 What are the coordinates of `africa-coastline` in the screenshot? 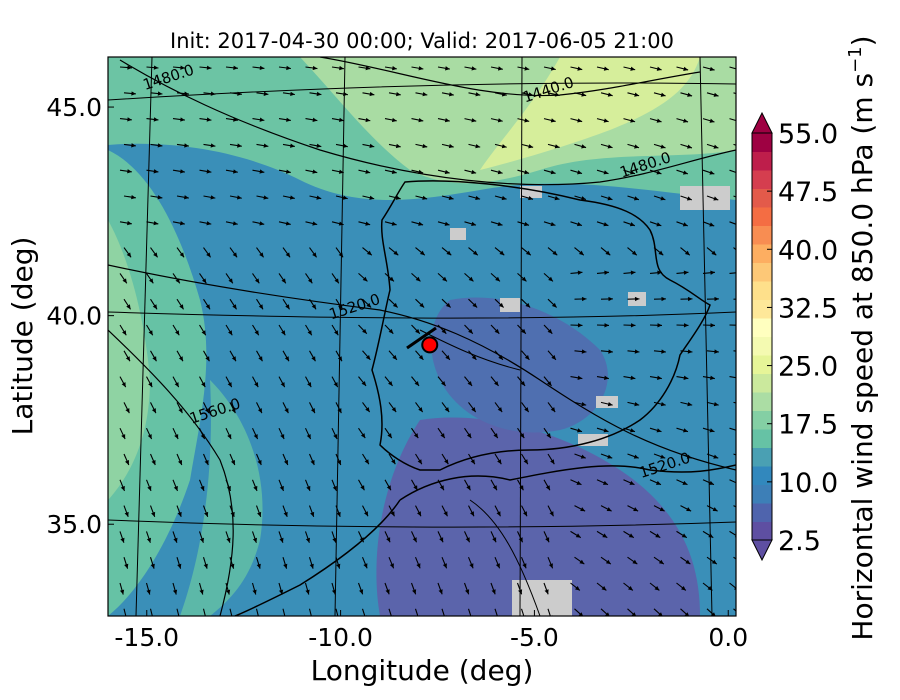 It's located at (567, 482).